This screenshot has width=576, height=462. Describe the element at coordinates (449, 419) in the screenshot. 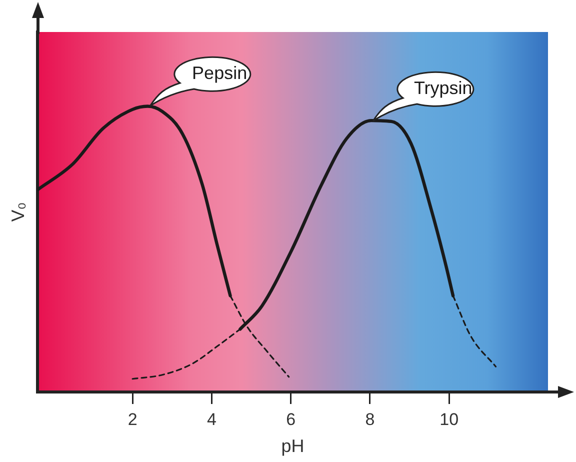

I see `x-tick-label: 10` at that location.